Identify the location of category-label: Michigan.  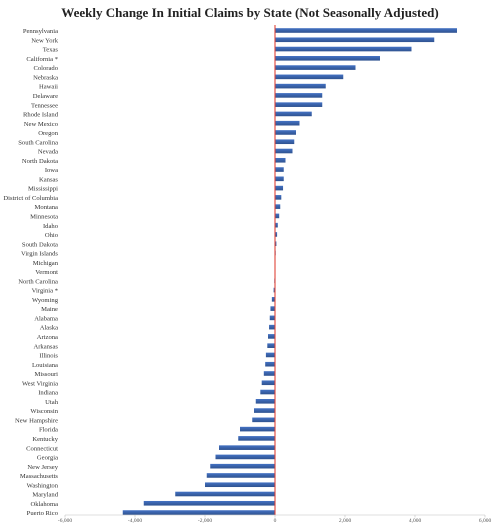
(46, 263).